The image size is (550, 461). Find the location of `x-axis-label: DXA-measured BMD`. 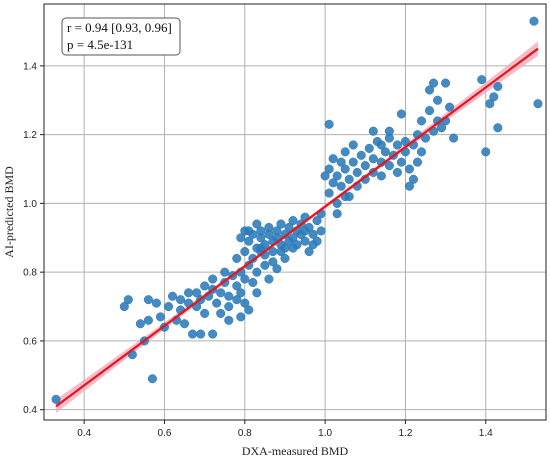

x-axis-label: DXA-measured BMD is located at coordinates (295, 451).